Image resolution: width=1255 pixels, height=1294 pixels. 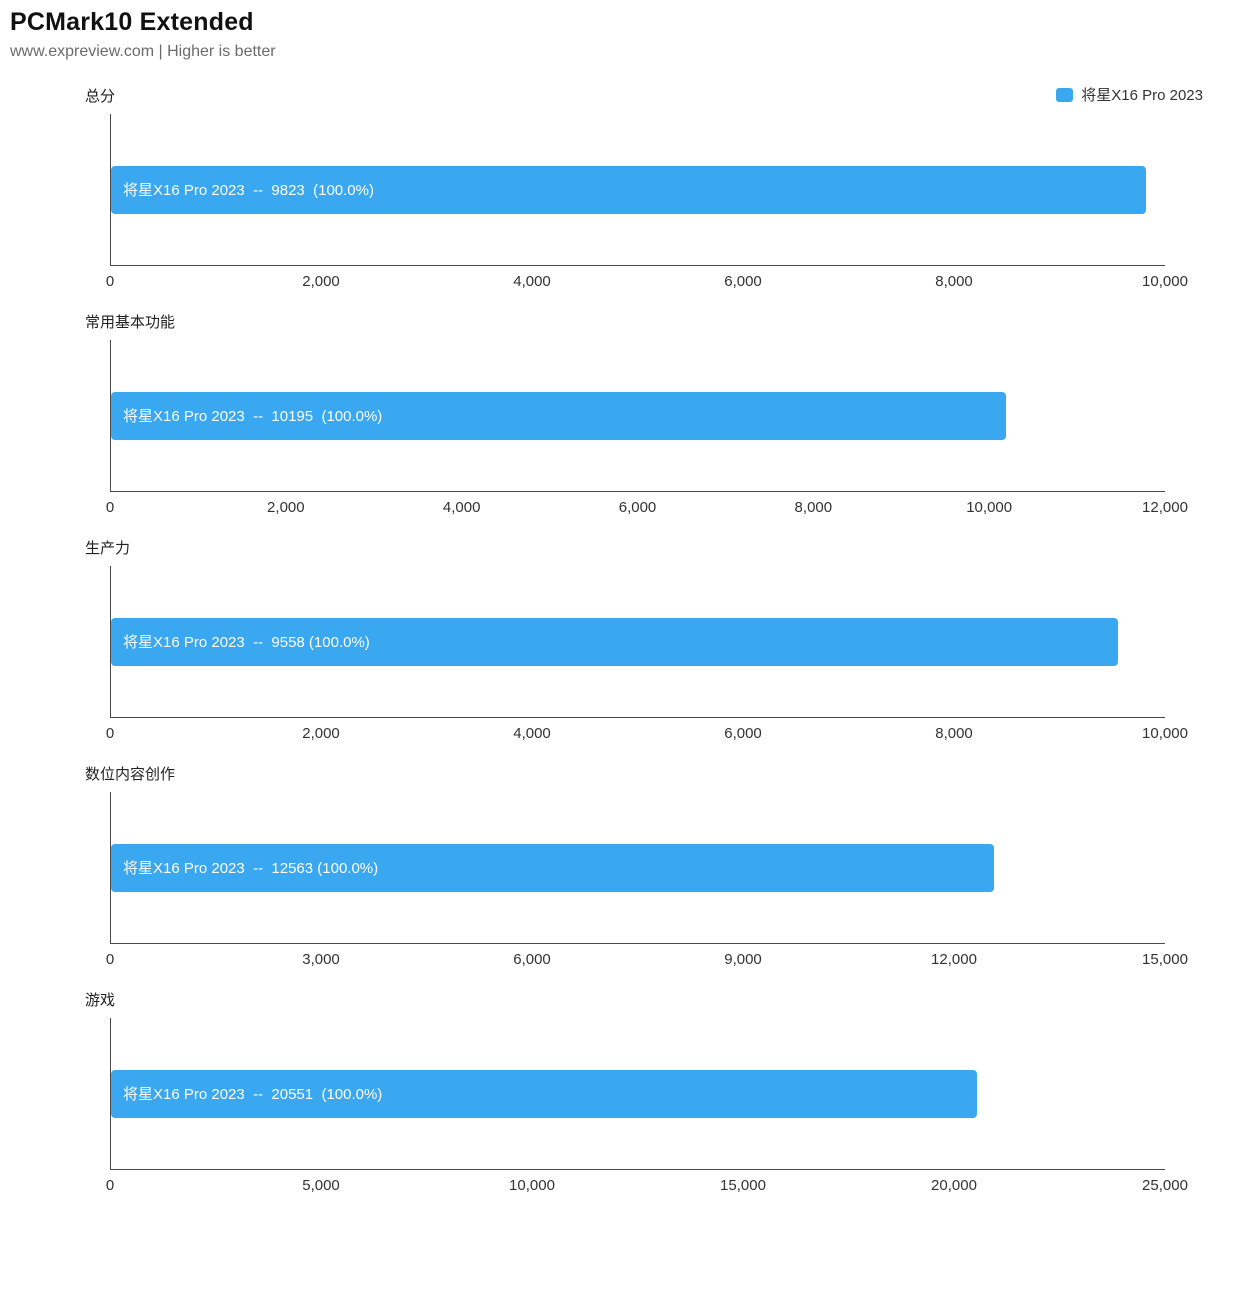 What do you see at coordinates (1142, 95) in the screenshot?
I see `legend-label: 将星X16 Pro 2023` at bounding box center [1142, 95].